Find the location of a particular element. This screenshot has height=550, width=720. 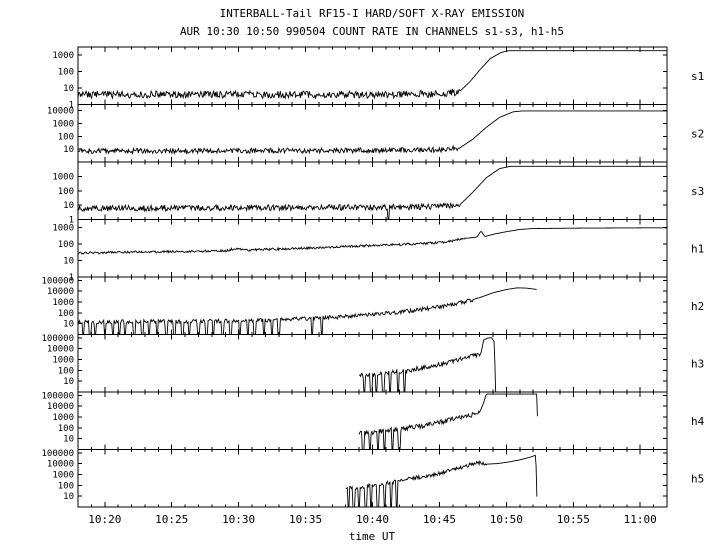

series-line-h2 is located at coordinates (307, 311).